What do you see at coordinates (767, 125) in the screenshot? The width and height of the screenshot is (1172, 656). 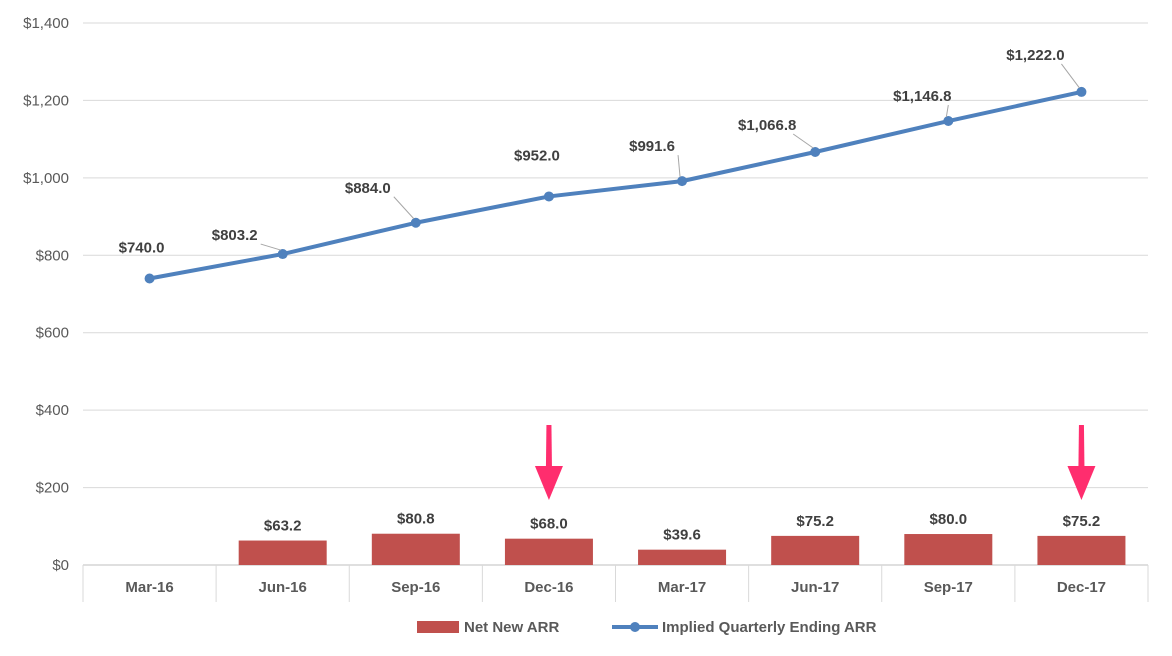 I see `line-data-label: $1,066.8` at bounding box center [767, 125].